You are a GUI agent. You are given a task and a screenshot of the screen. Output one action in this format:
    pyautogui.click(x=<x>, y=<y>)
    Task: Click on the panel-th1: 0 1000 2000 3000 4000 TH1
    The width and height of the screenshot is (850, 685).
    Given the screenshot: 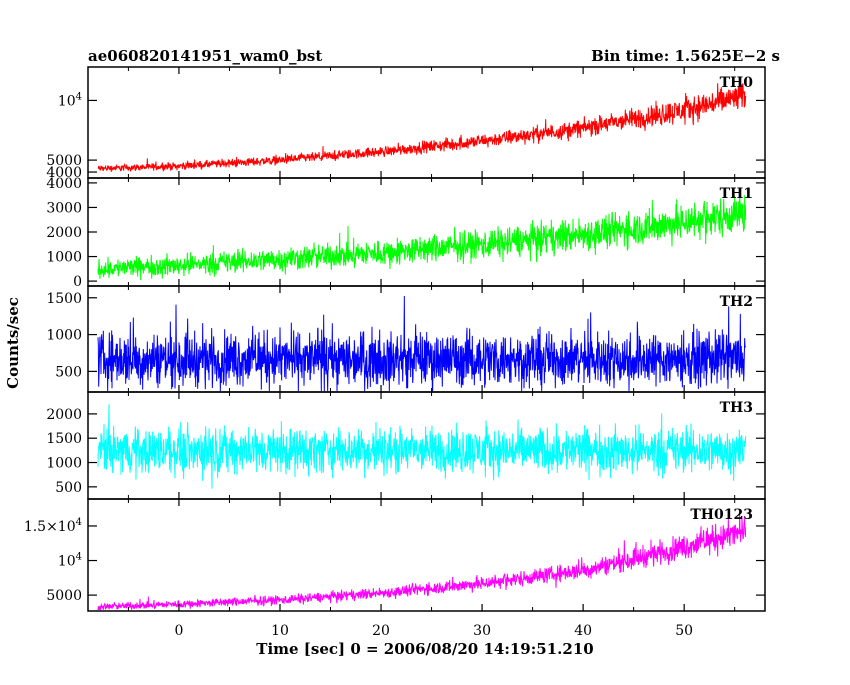 What is the action you would take?
    pyautogui.click(x=406, y=233)
    